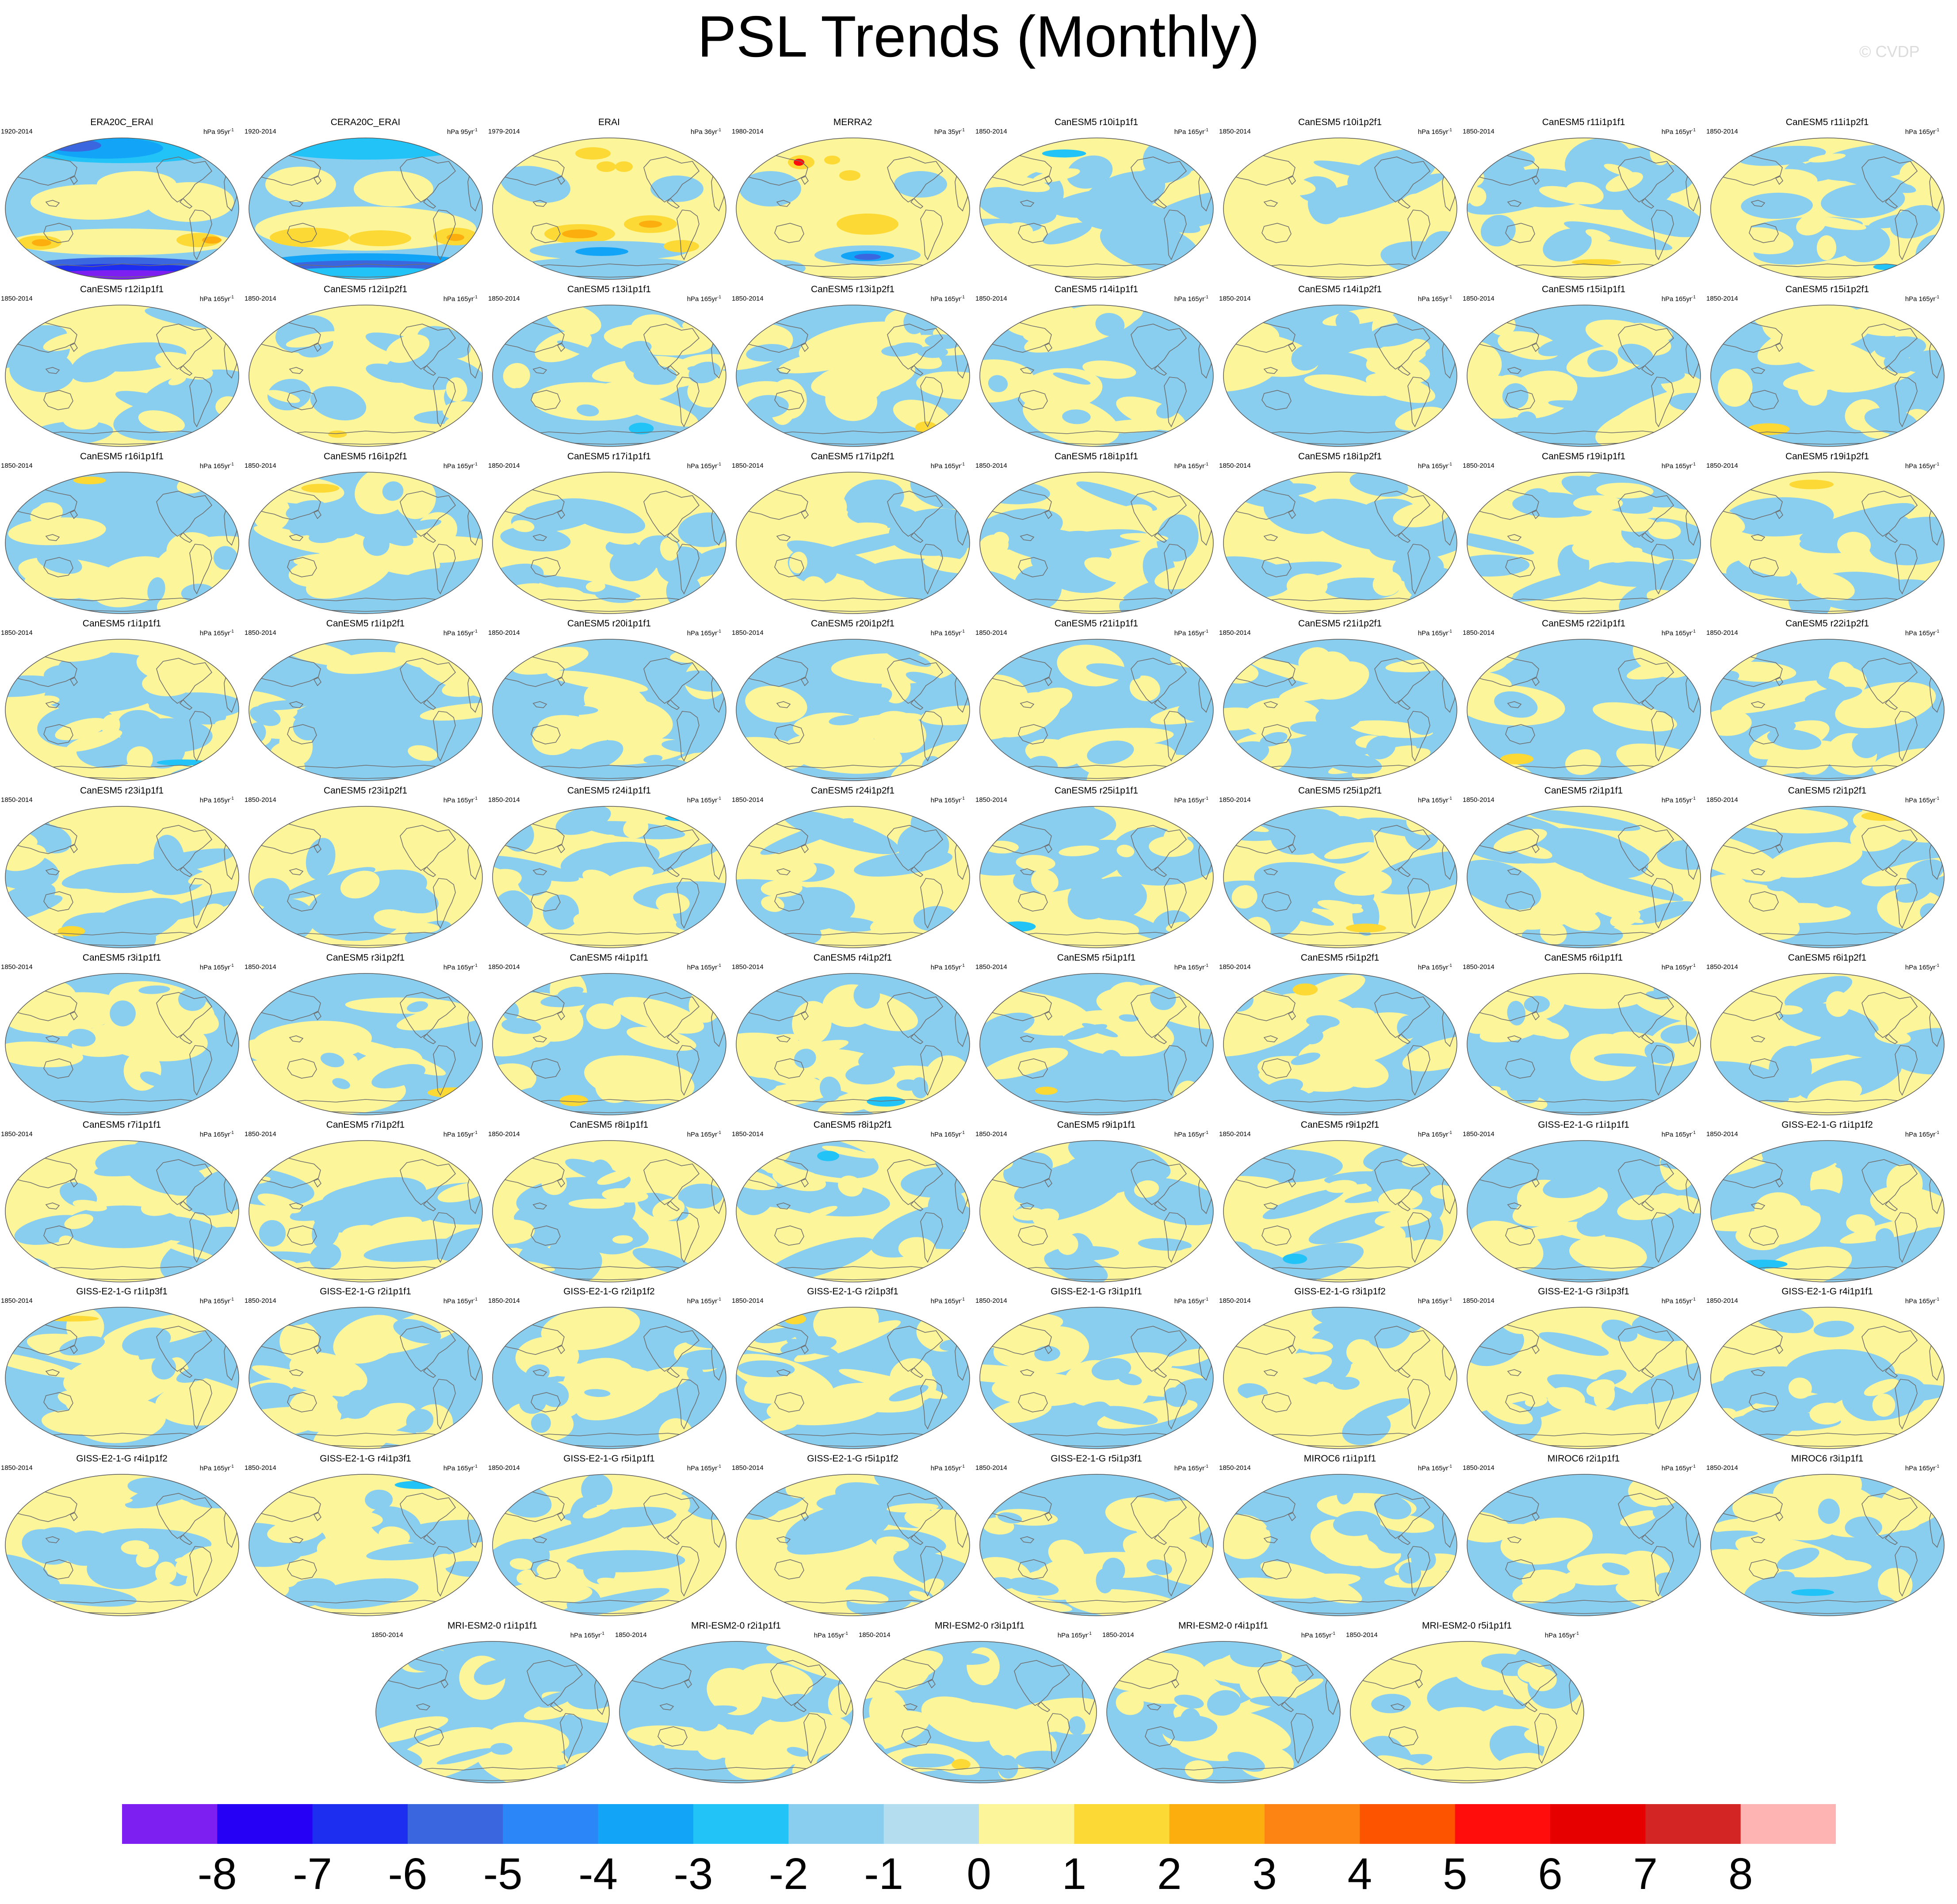 The image size is (1957, 1904). Describe the element at coordinates (504, 131) in the screenshot. I see `panel-period: 1979-2014` at that location.